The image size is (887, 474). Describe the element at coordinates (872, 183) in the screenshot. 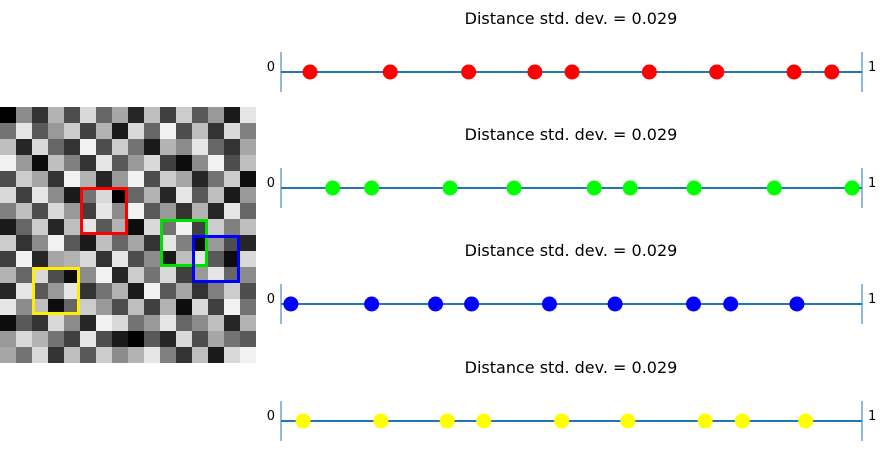

I see `strip-label-end: 1` at that location.